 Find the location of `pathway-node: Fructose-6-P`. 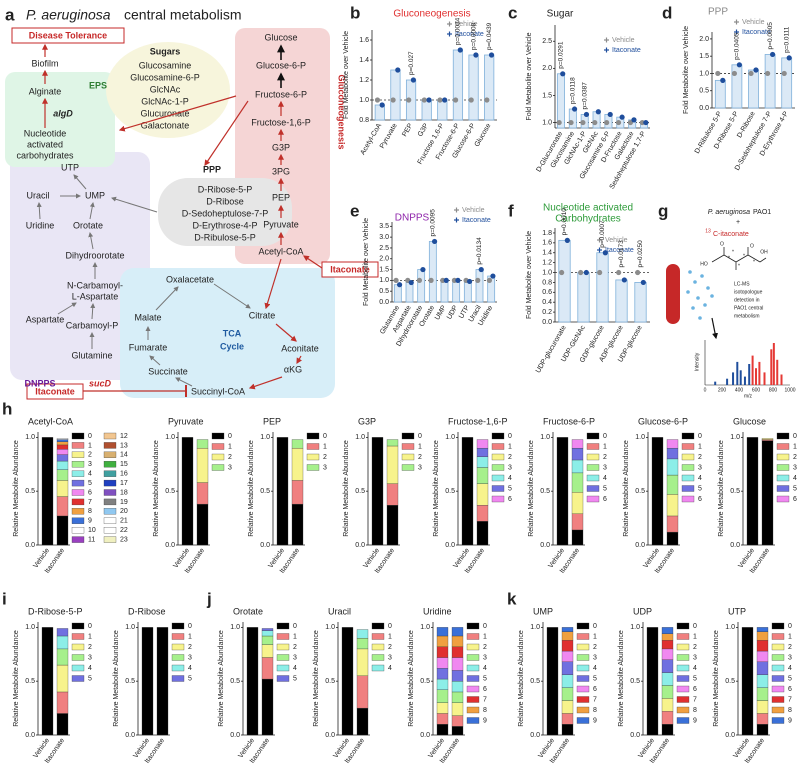

pathway-node: Fructose-6-P is located at coordinates (281, 94).